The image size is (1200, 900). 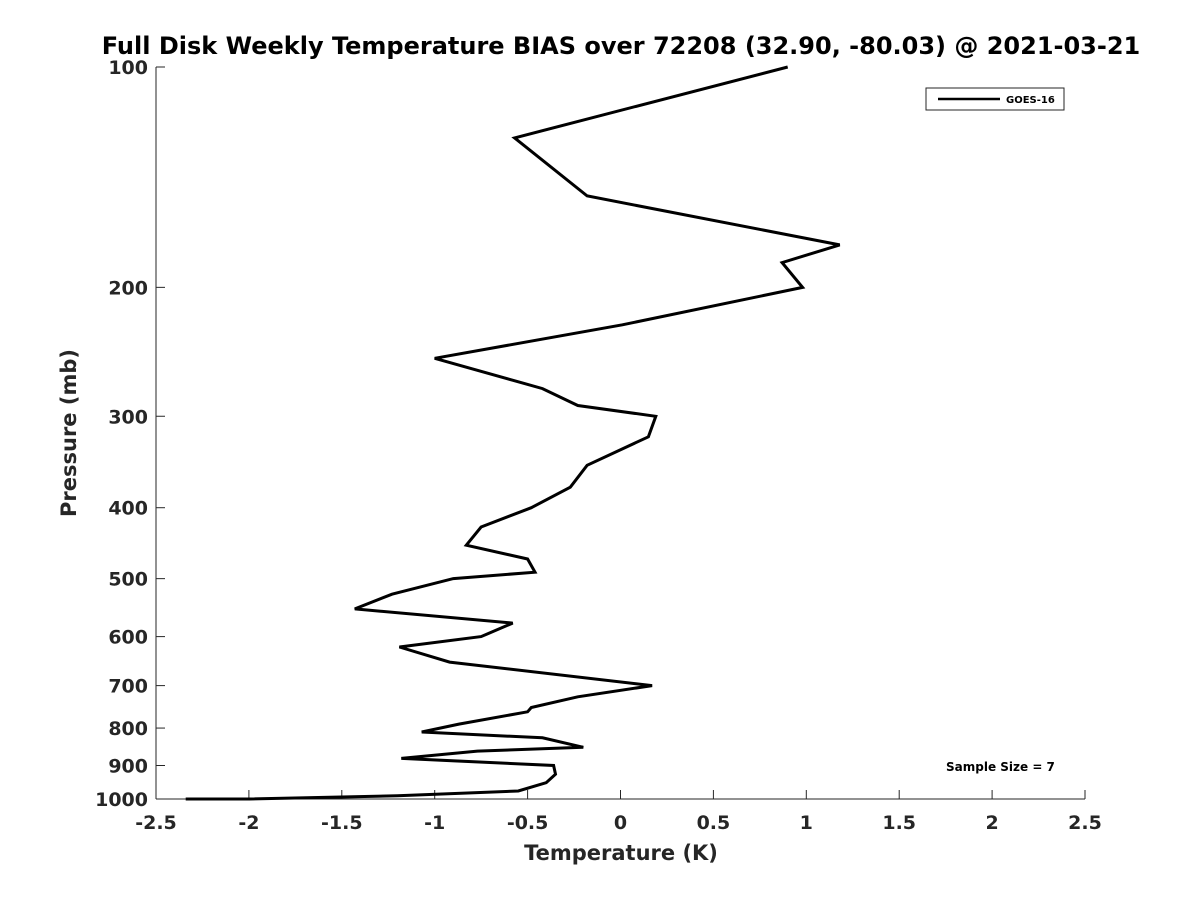 What do you see at coordinates (1000, 767) in the screenshot?
I see `sample-size-annotation: Sample Size = 7` at bounding box center [1000, 767].